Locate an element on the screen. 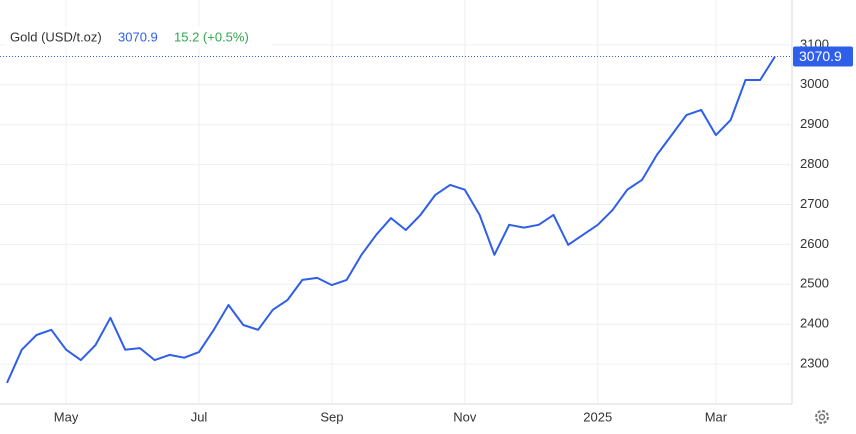  last-value-tag is located at coordinates (823, 56).